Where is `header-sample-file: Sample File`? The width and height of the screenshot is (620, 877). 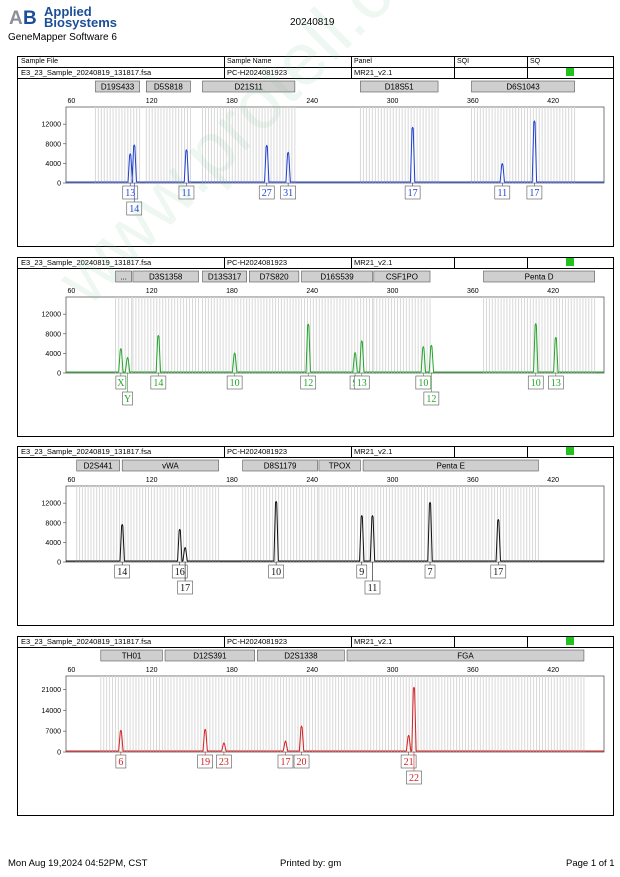 header-sample-file: Sample File is located at coordinates (39, 61).